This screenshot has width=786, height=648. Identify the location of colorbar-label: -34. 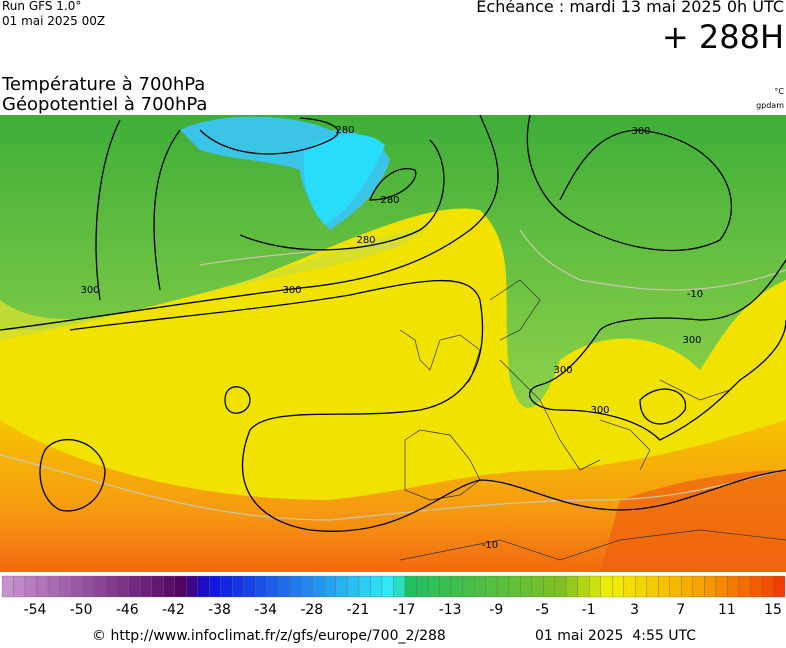
(265, 610).